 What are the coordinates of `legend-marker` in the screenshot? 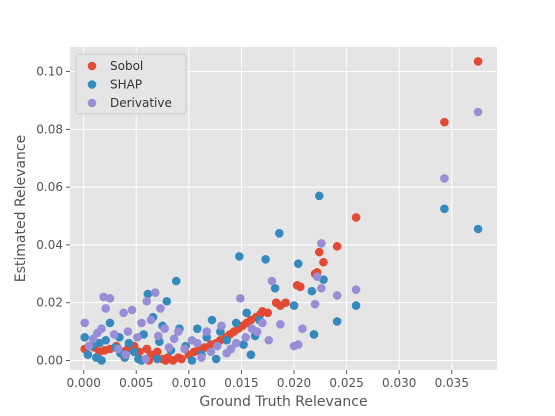 It's located at (92, 103).